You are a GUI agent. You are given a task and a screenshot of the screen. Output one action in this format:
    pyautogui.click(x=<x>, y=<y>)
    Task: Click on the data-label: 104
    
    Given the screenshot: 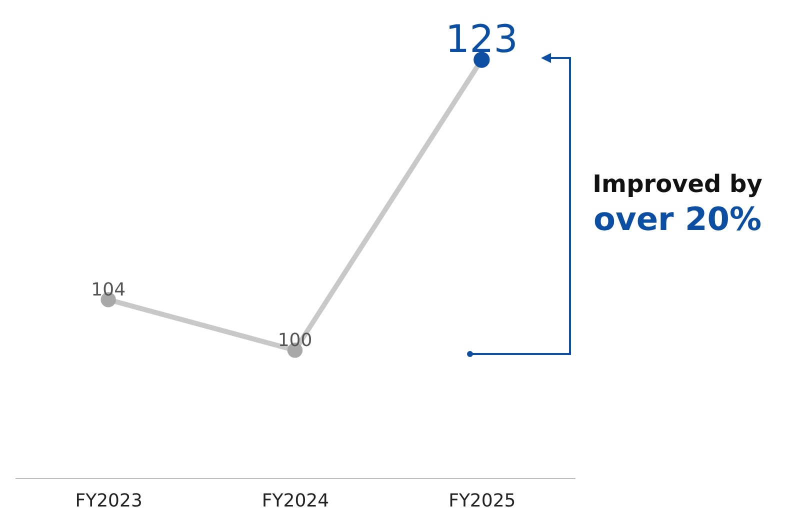 What is the action you would take?
    pyautogui.click(x=108, y=290)
    